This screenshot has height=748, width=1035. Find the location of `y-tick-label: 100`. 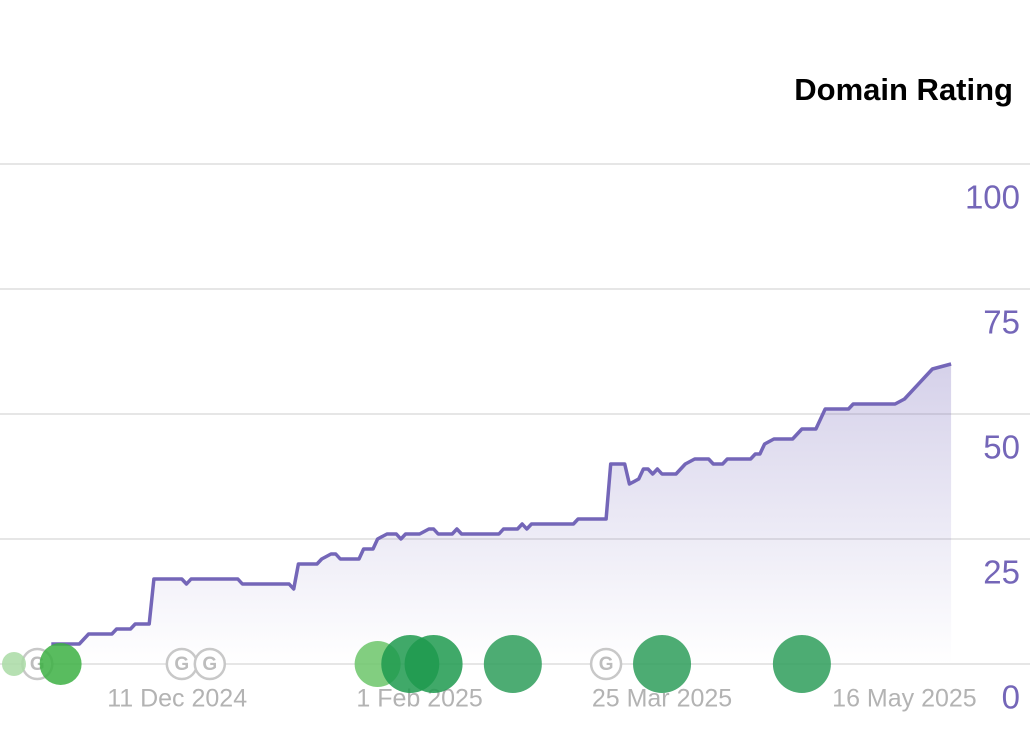

y-tick-label: 100 is located at coordinates (992, 197).